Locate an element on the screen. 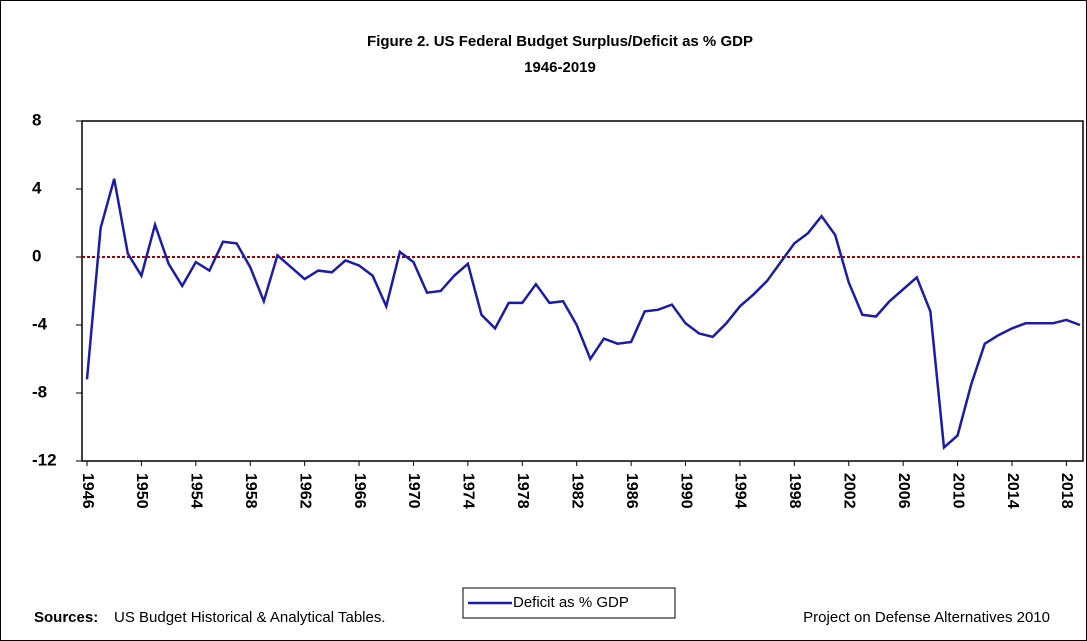 This screenshot has width=1087, height=641. y-tick-label: -8 is located at coordinates (39, 391).